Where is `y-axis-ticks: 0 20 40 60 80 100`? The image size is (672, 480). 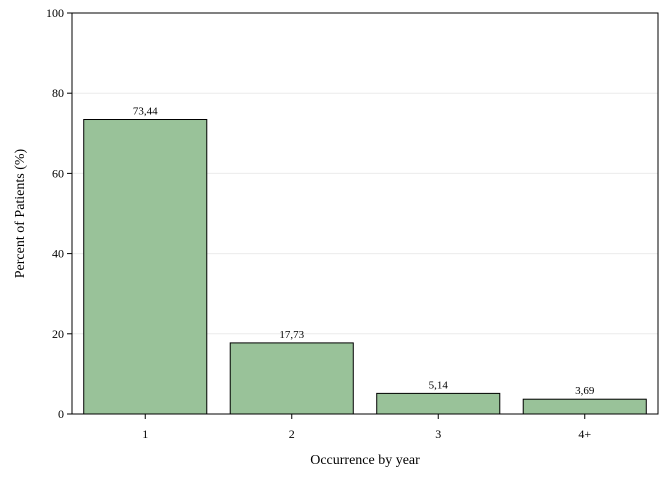 y-axis-ticks: 0 20 40 60 80 100 is located at coordinates (59, 213).